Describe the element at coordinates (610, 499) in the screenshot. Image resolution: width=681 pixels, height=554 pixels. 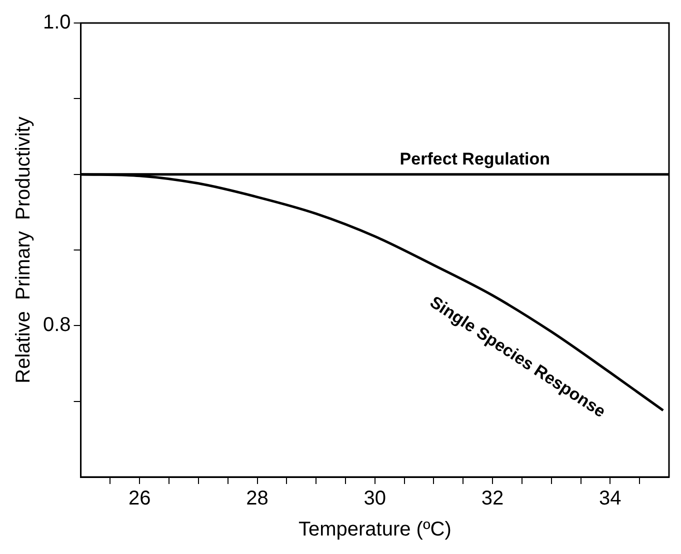
I see `x-tick-label: 34` at that location.